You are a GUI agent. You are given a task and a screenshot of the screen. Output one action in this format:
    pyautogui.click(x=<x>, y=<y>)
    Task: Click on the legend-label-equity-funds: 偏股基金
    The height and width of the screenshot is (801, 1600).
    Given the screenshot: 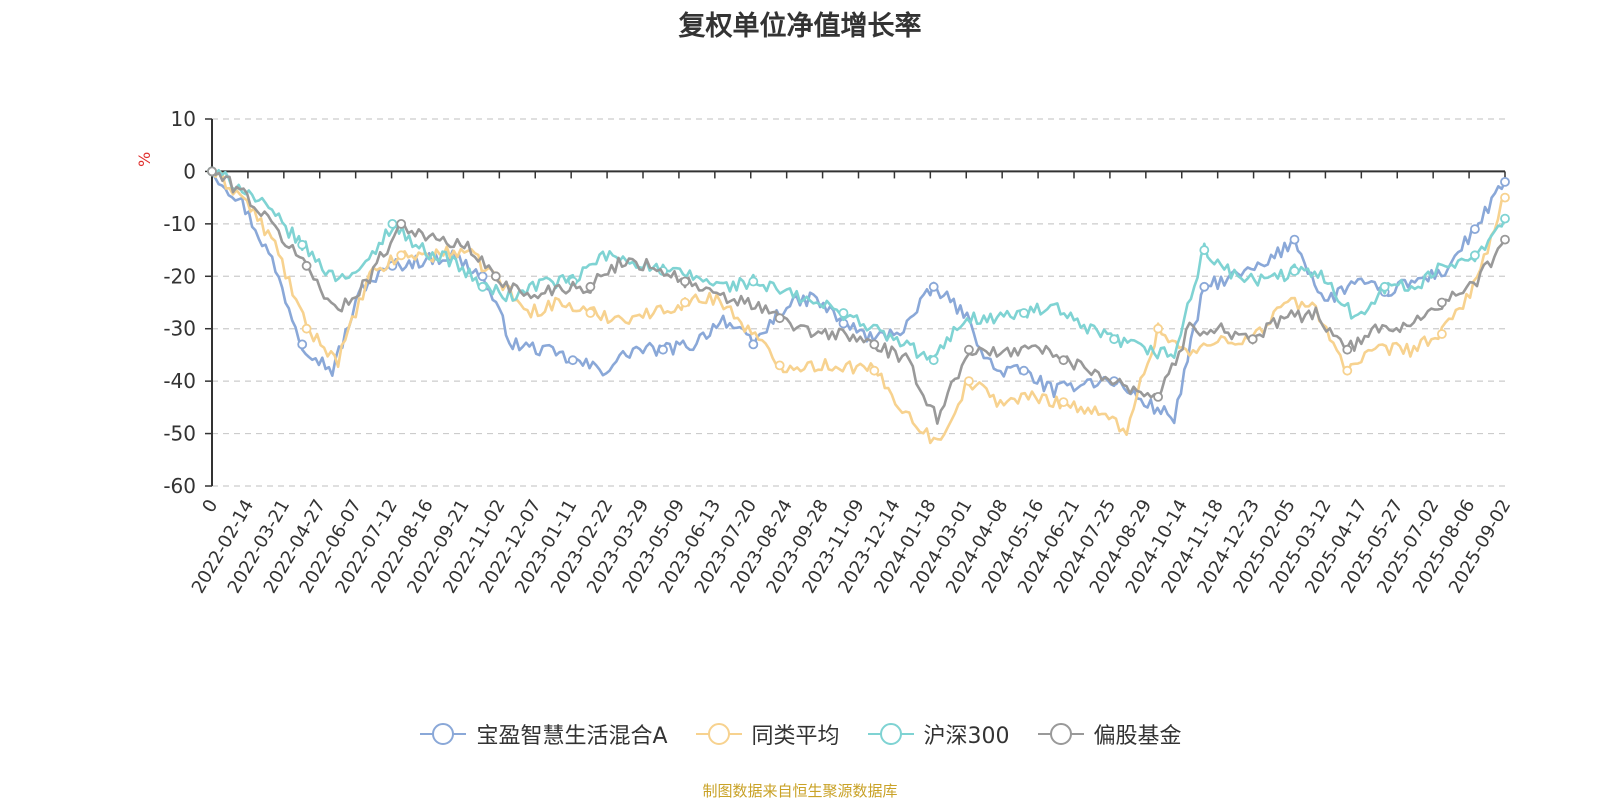 What is the action you would take?
    pyautogui.click(x=1137, y=736)
    